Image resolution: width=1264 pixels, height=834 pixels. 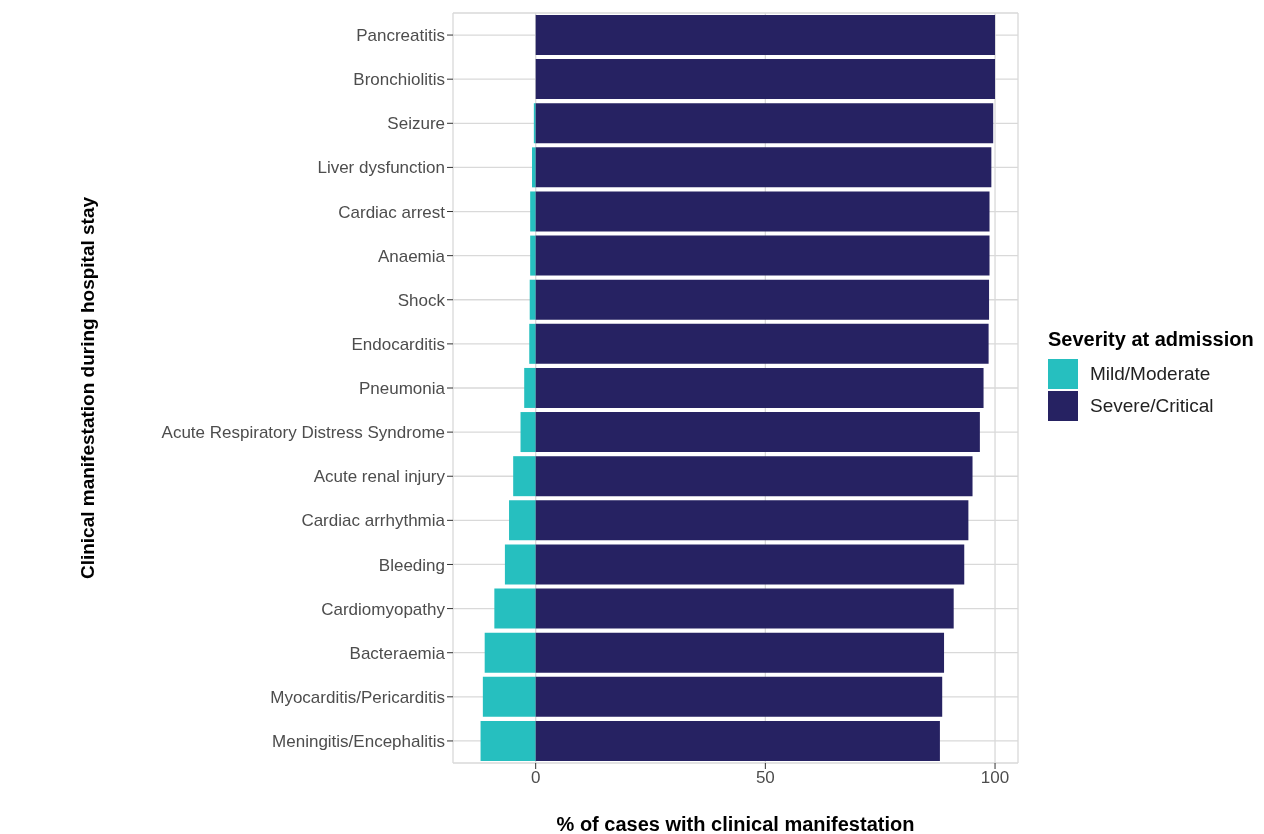 What do you see at coordinates (357, 697) in the screenshot?
I see `y-tick-label: Myocarditis/Pericarditis` at bounding box center [357, 697].